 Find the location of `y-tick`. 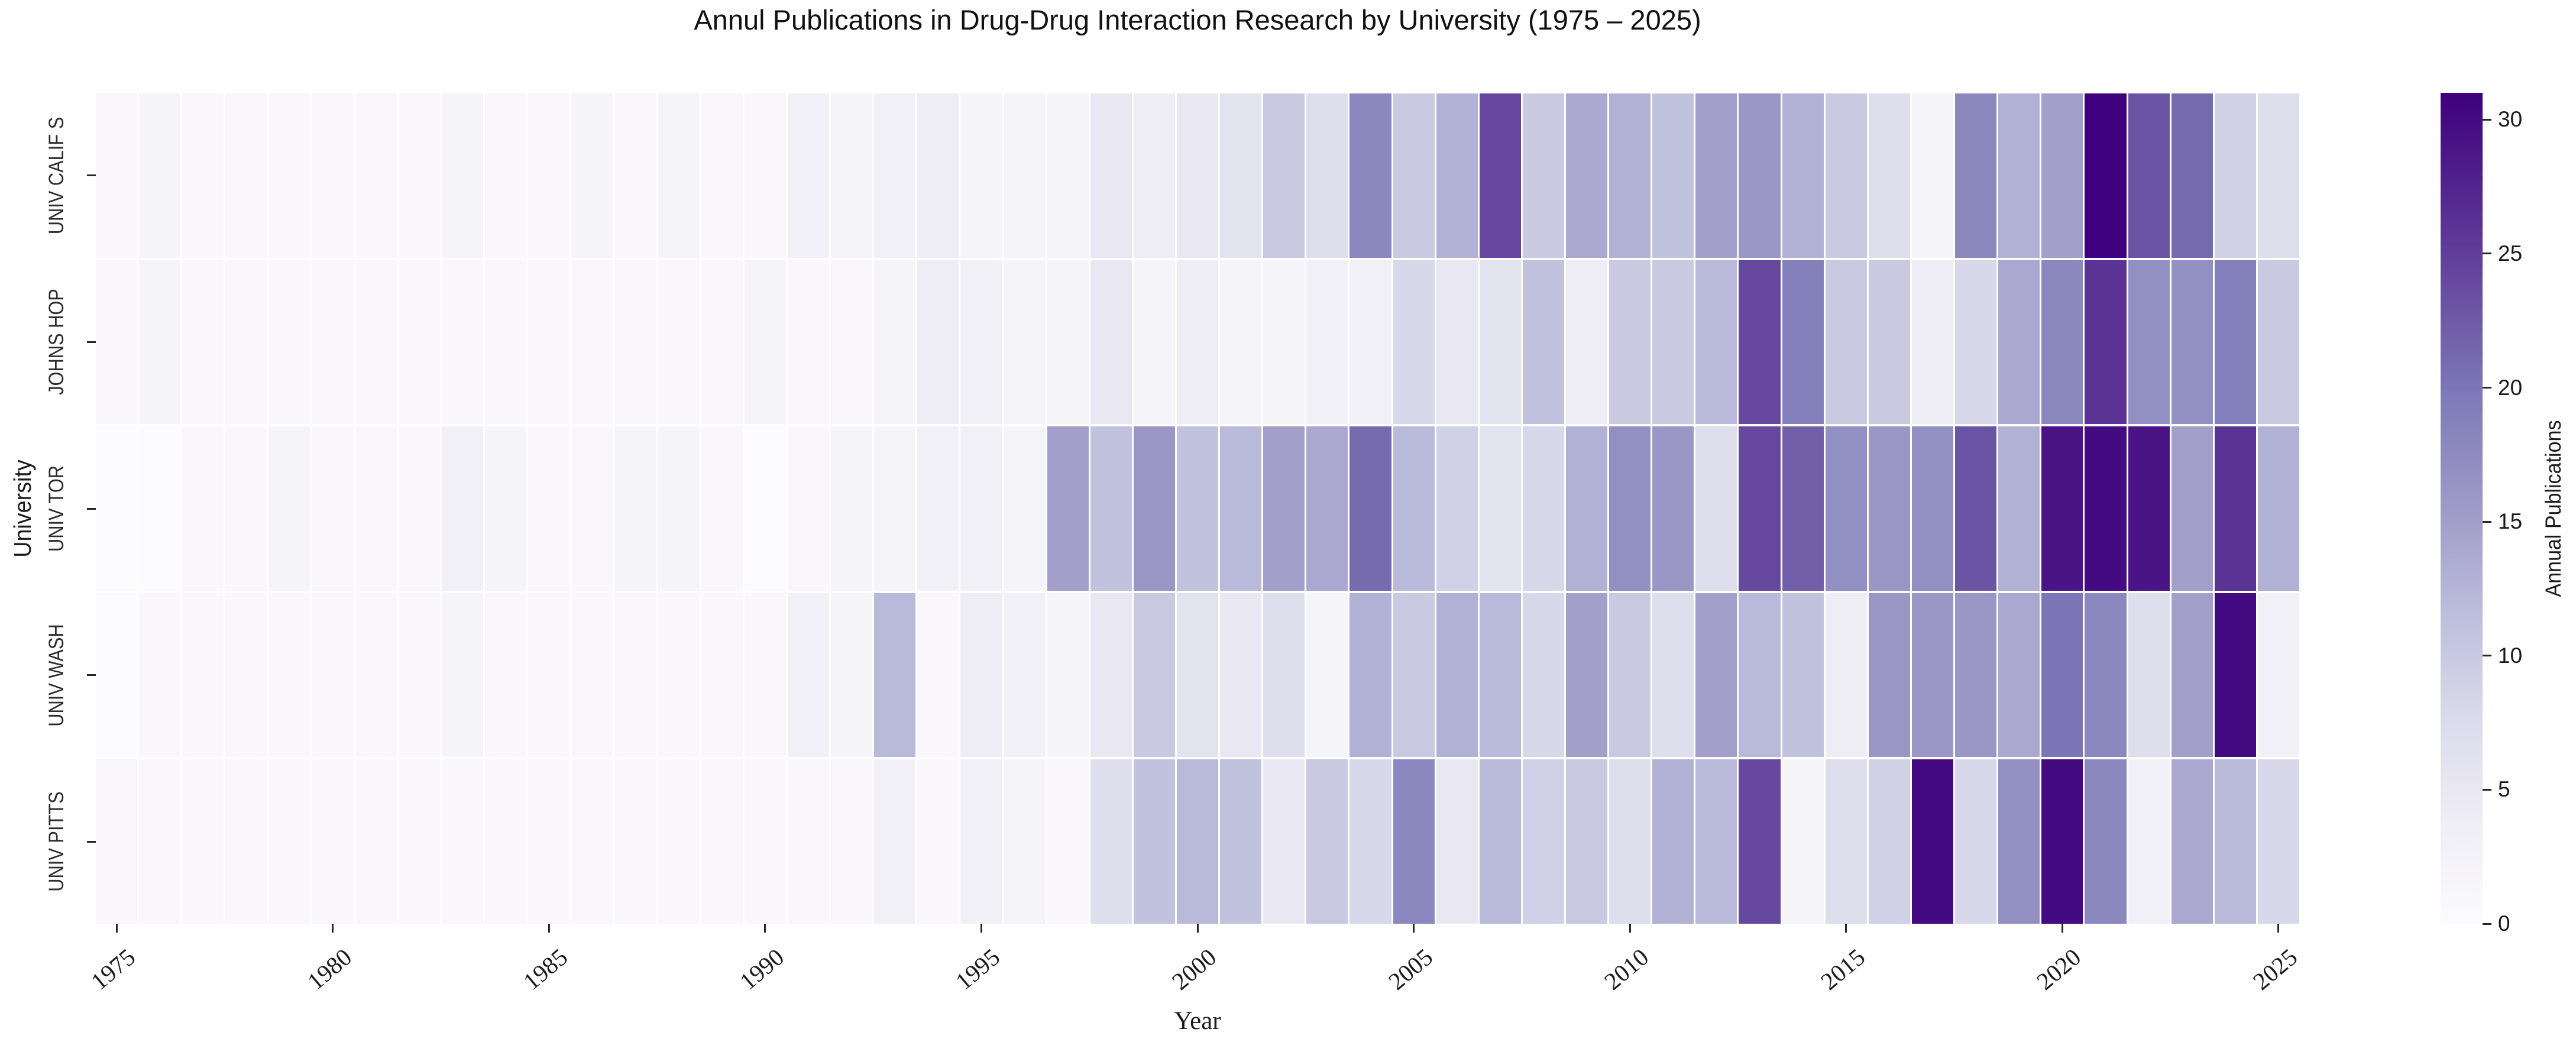

y-tick is located at coordinates (92, 342).